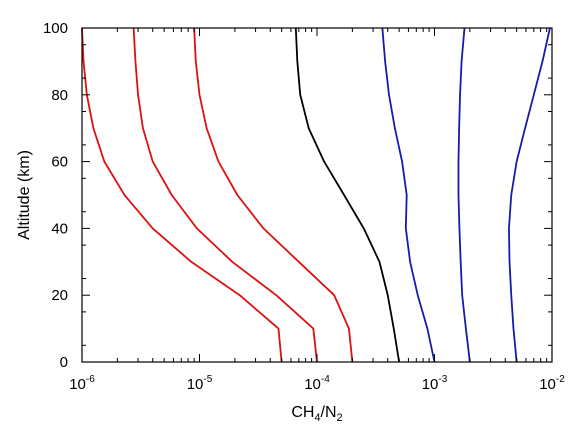  Describe the element at coordinates (340, 418) in the screenshot. I see `x-title-sub2: 2` at that location.